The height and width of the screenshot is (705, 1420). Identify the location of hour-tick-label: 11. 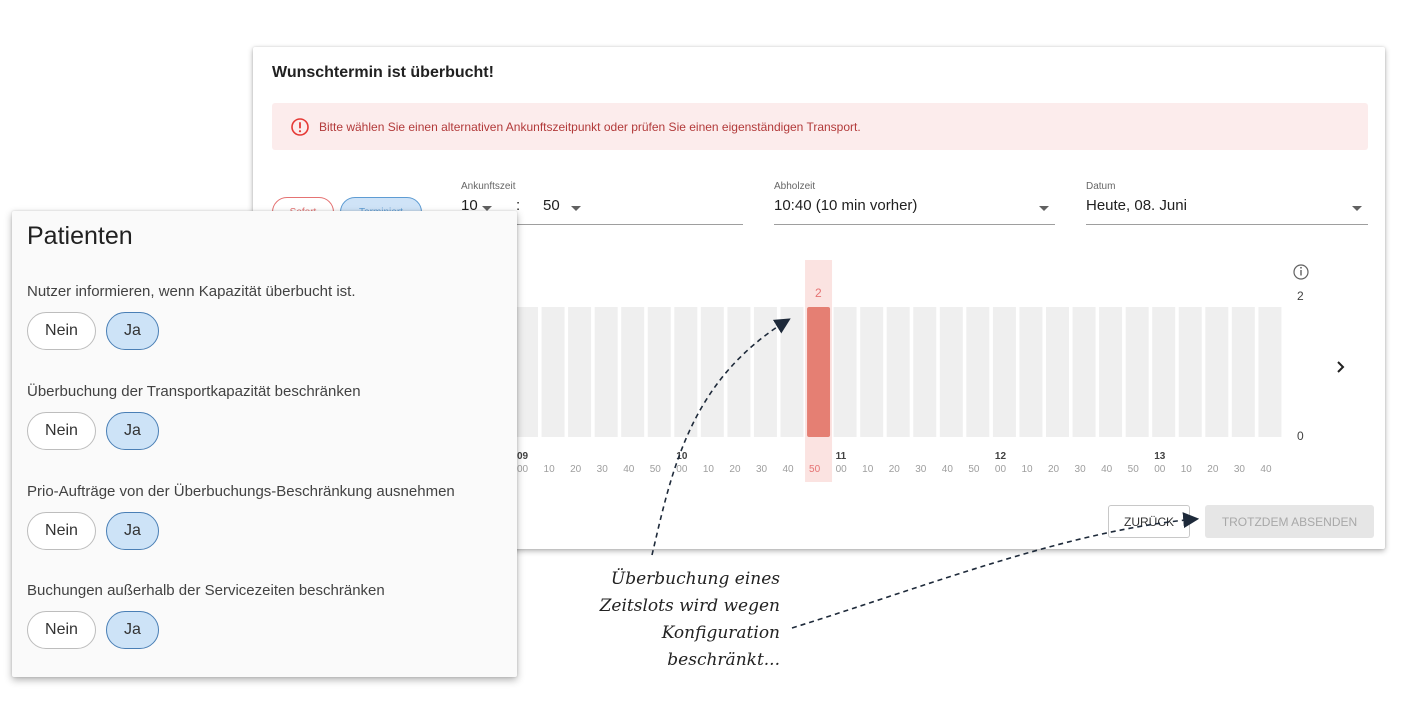
(841, 456).